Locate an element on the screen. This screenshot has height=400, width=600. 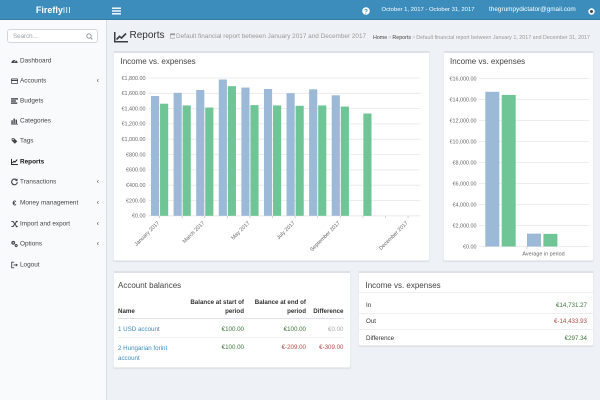
svg-text: €1,400.00 is located at coordinates (134, 109).